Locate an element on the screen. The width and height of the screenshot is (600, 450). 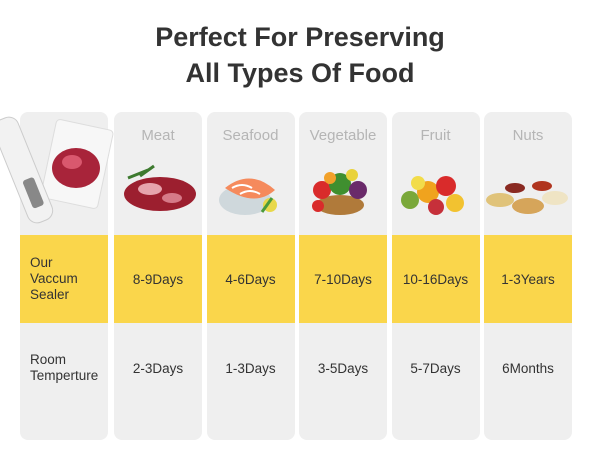
vegetable-image is located at coordinates (339, 192).